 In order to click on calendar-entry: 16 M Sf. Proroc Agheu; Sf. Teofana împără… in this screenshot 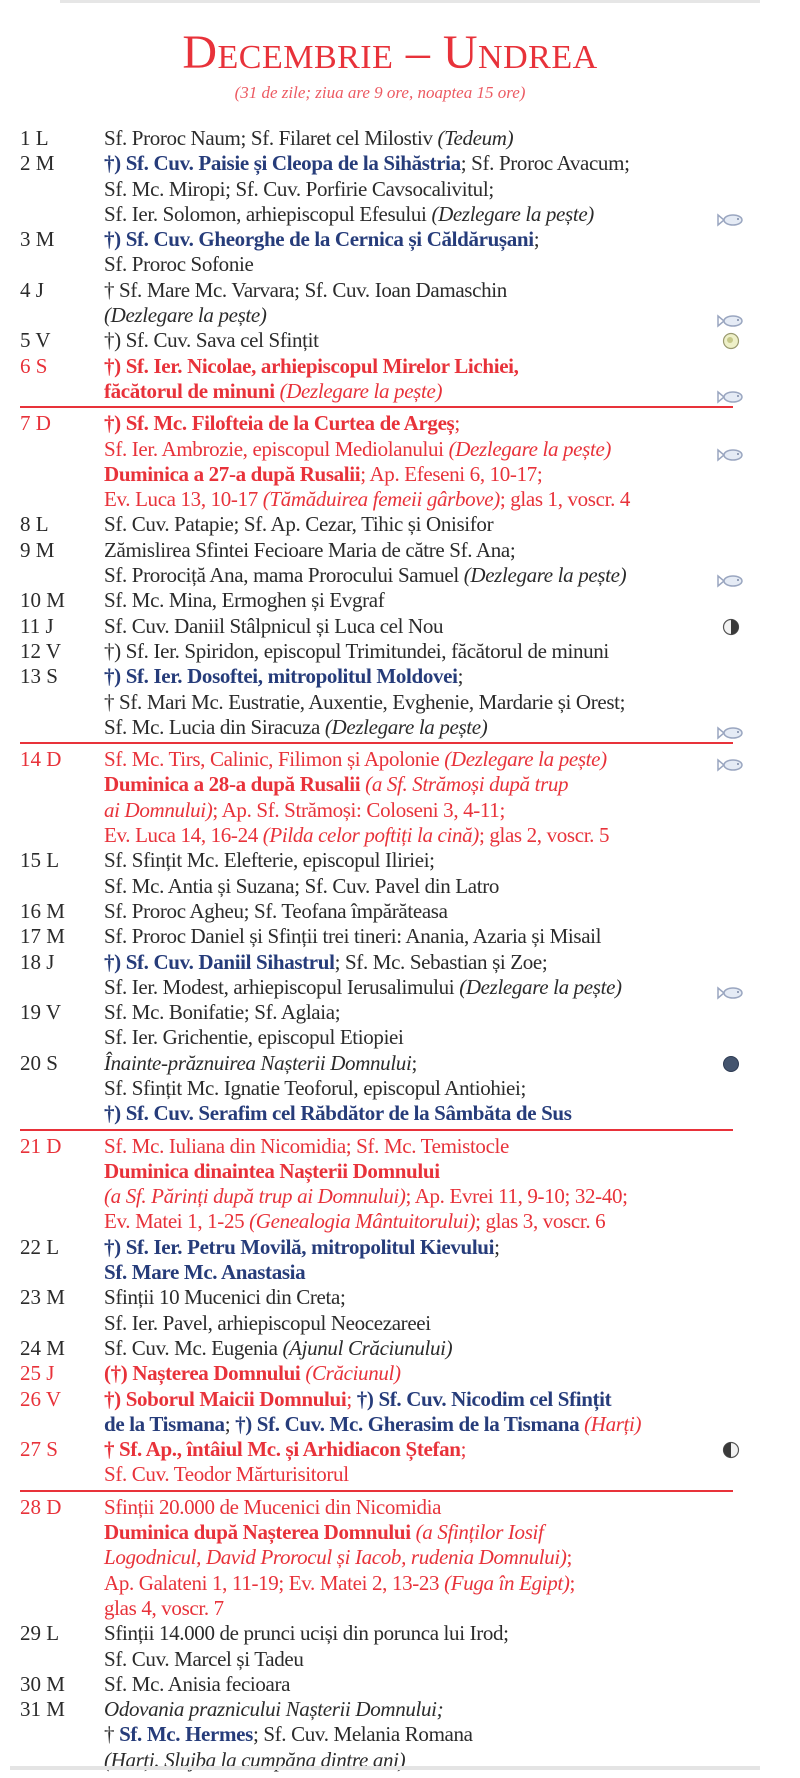, I will do `click(400, 911)`.